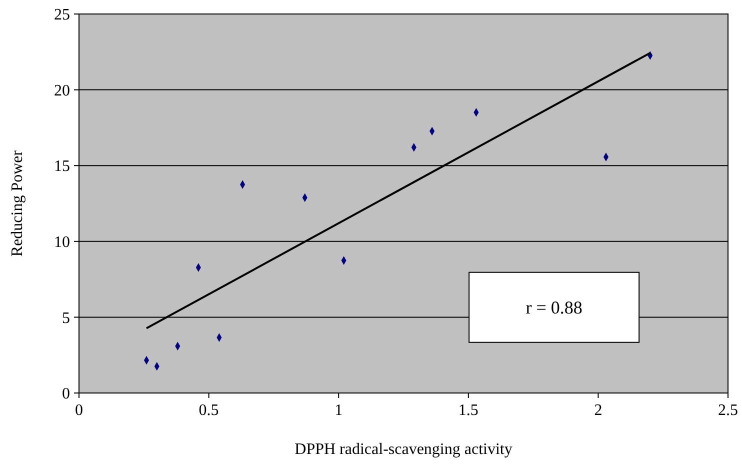 This screenshot has height=466, width=742. What do you see at coordinates (598, 410) in the screenshot?
I see `x-tick-label: 2` at bounding box center [598, 410].